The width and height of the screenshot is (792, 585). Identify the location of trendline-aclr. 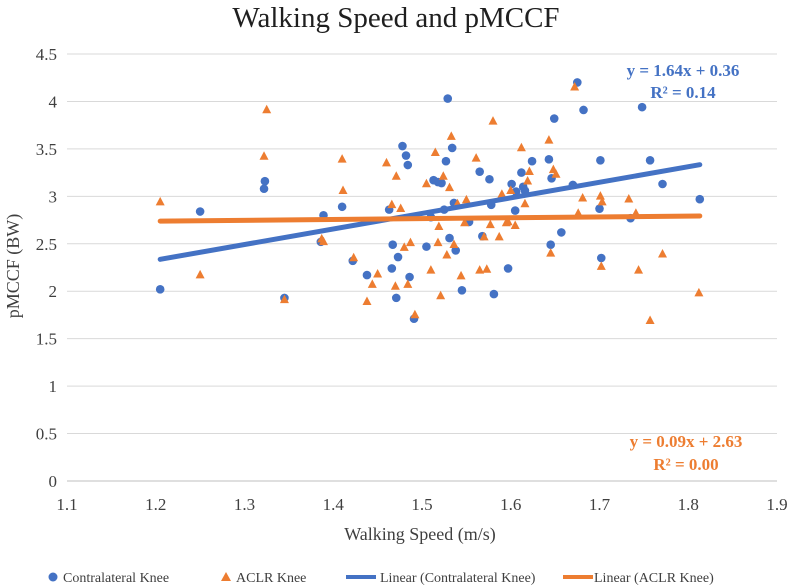
(430, 218).